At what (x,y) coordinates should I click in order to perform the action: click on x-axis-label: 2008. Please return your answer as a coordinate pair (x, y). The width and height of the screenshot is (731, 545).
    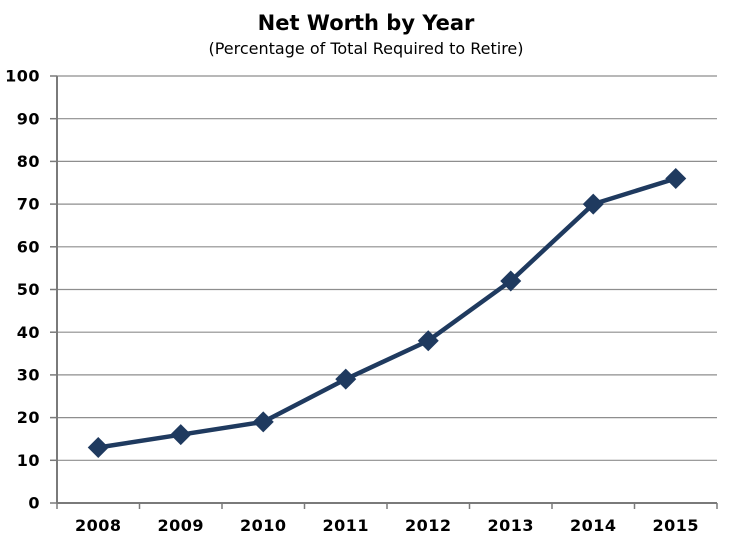
    Looking at the image, I should click on (98, 525).